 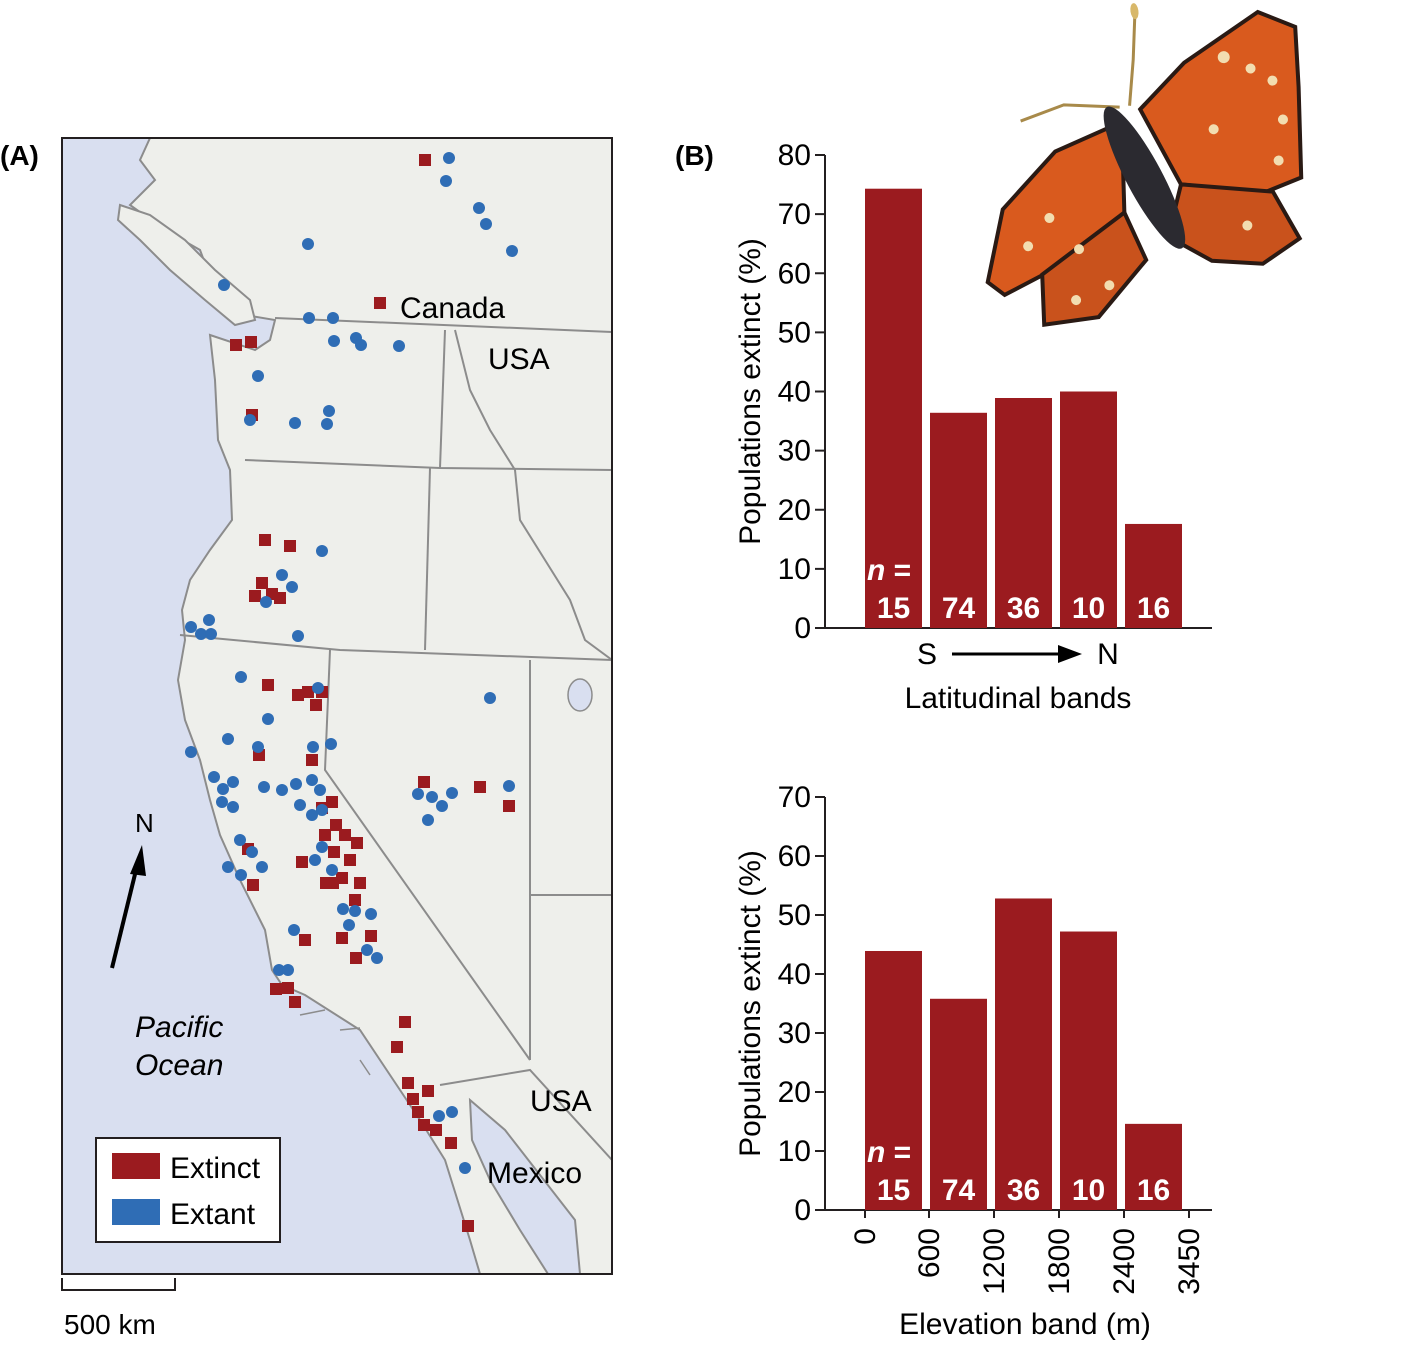 I want to click on butterfly-body, so click(x=1144, y=177).